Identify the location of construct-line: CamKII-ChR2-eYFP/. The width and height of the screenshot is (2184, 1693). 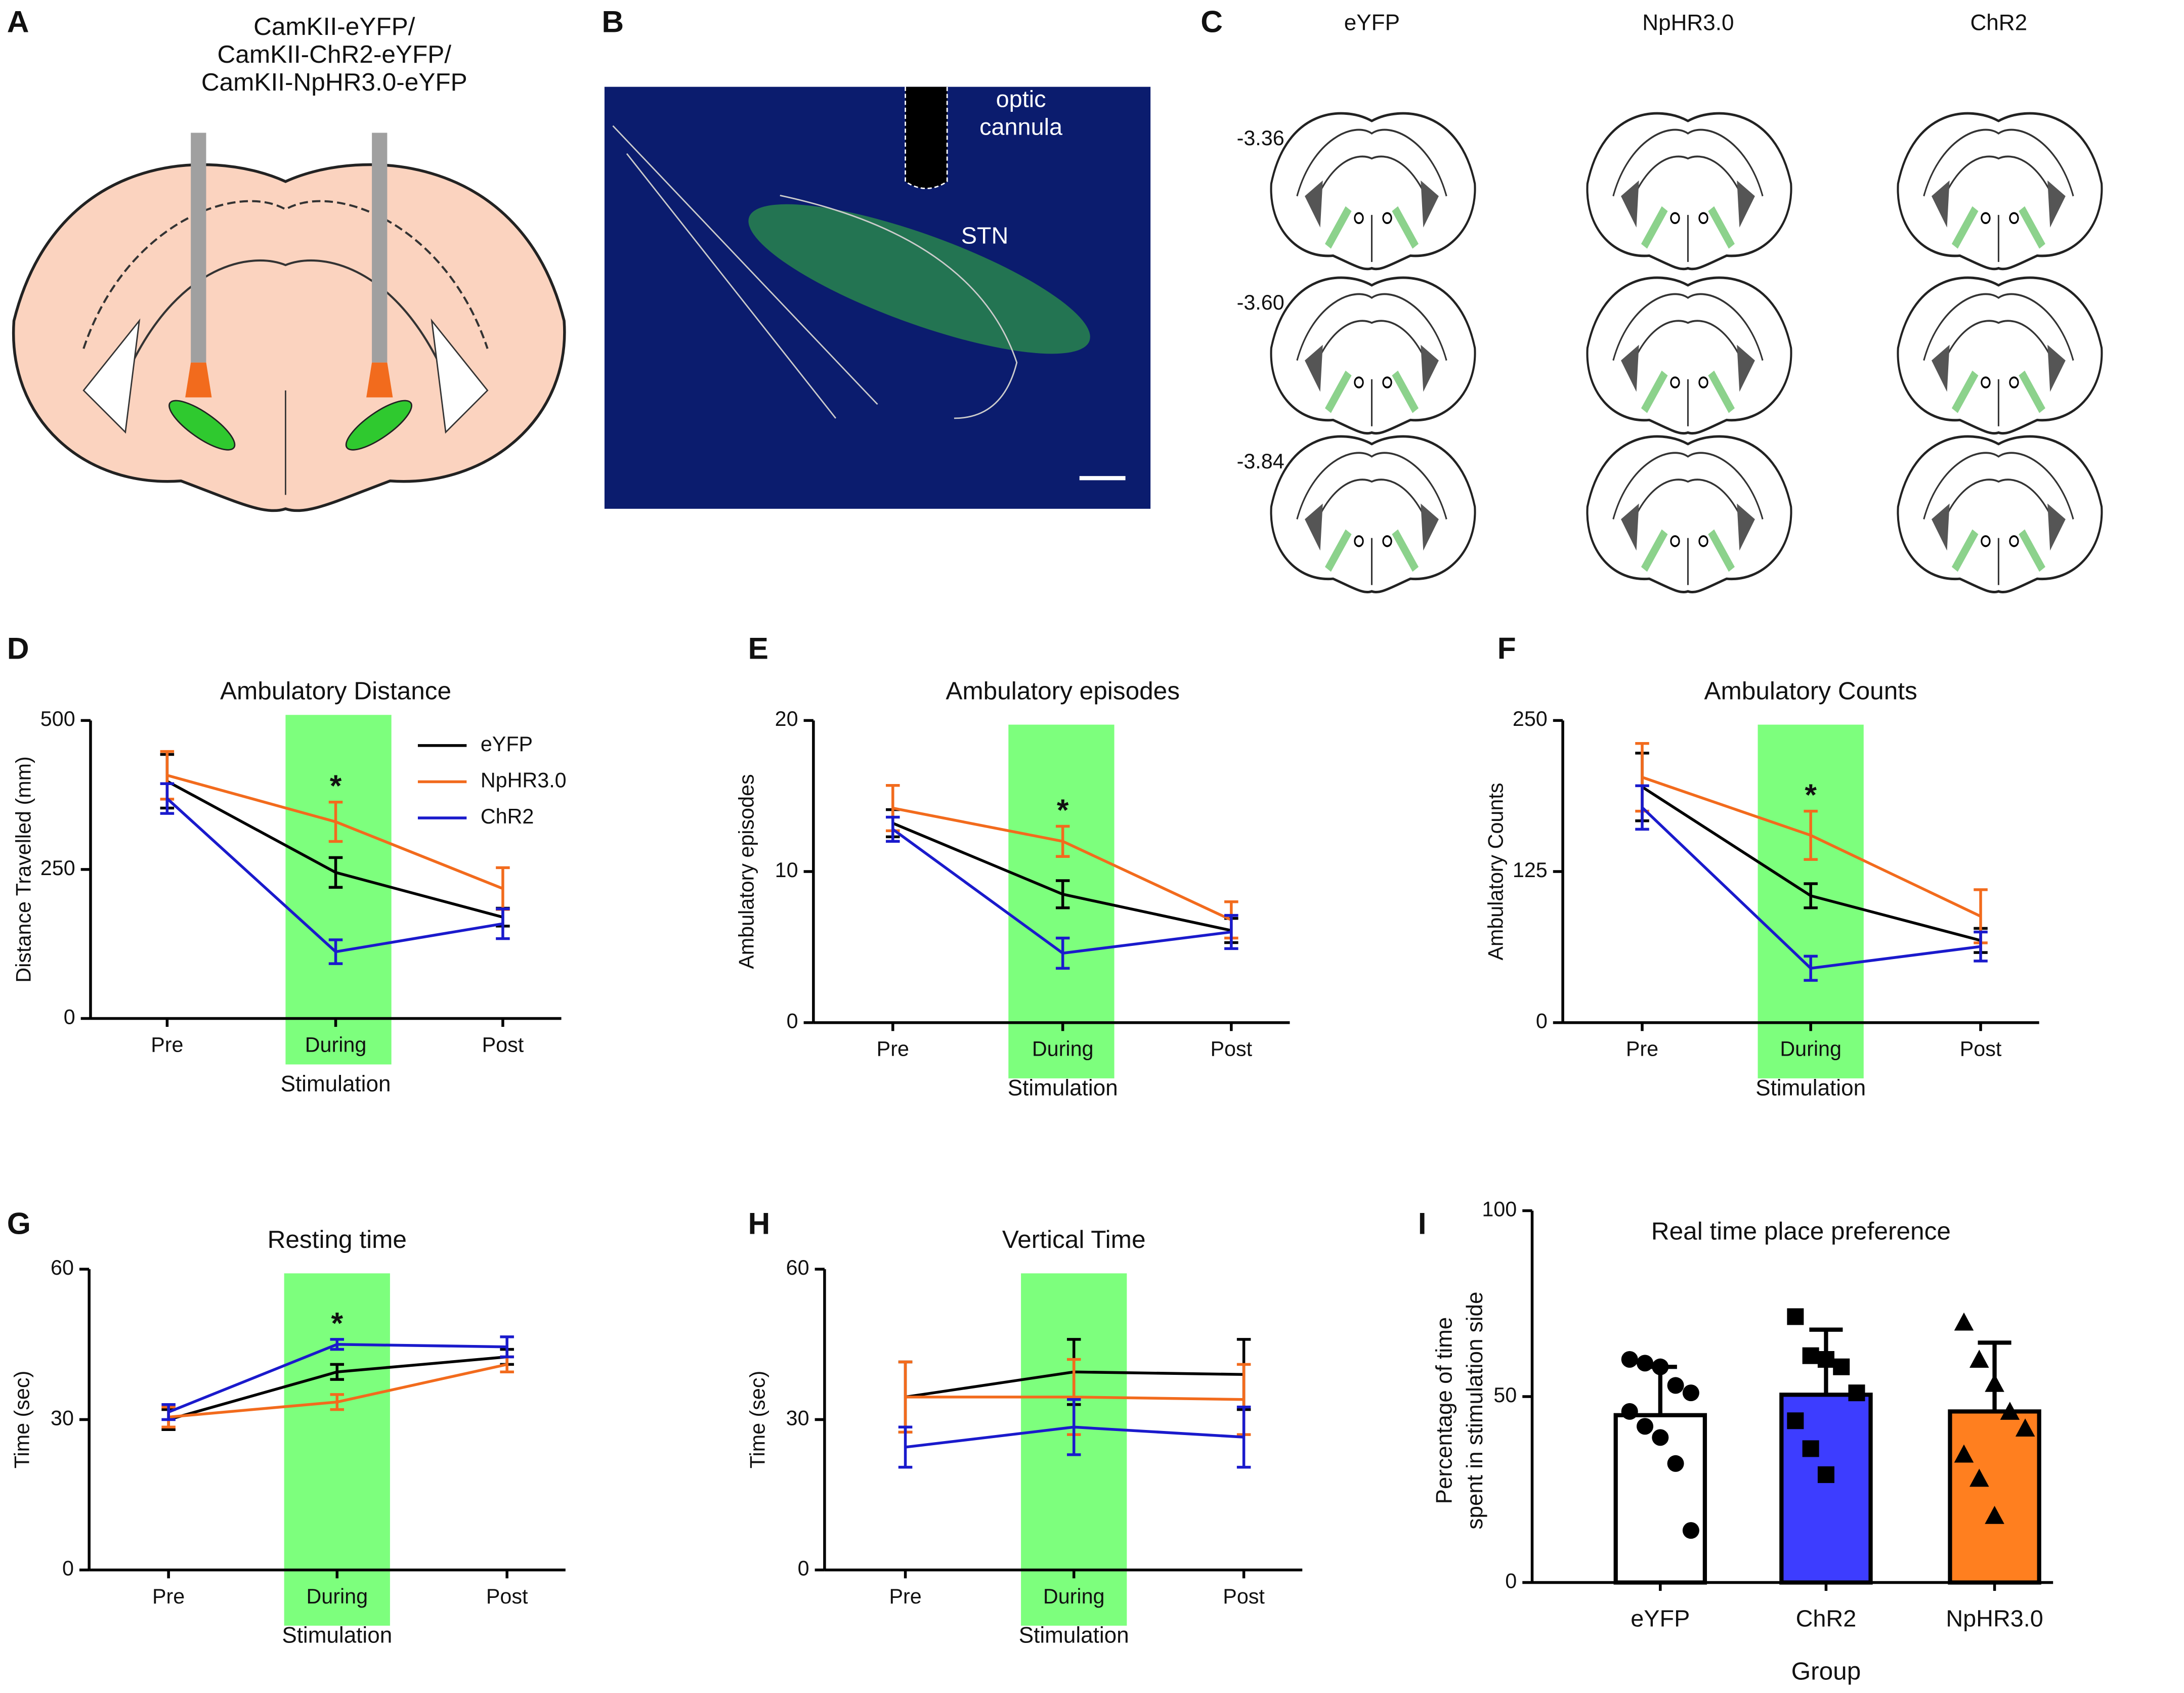
(334, 54).